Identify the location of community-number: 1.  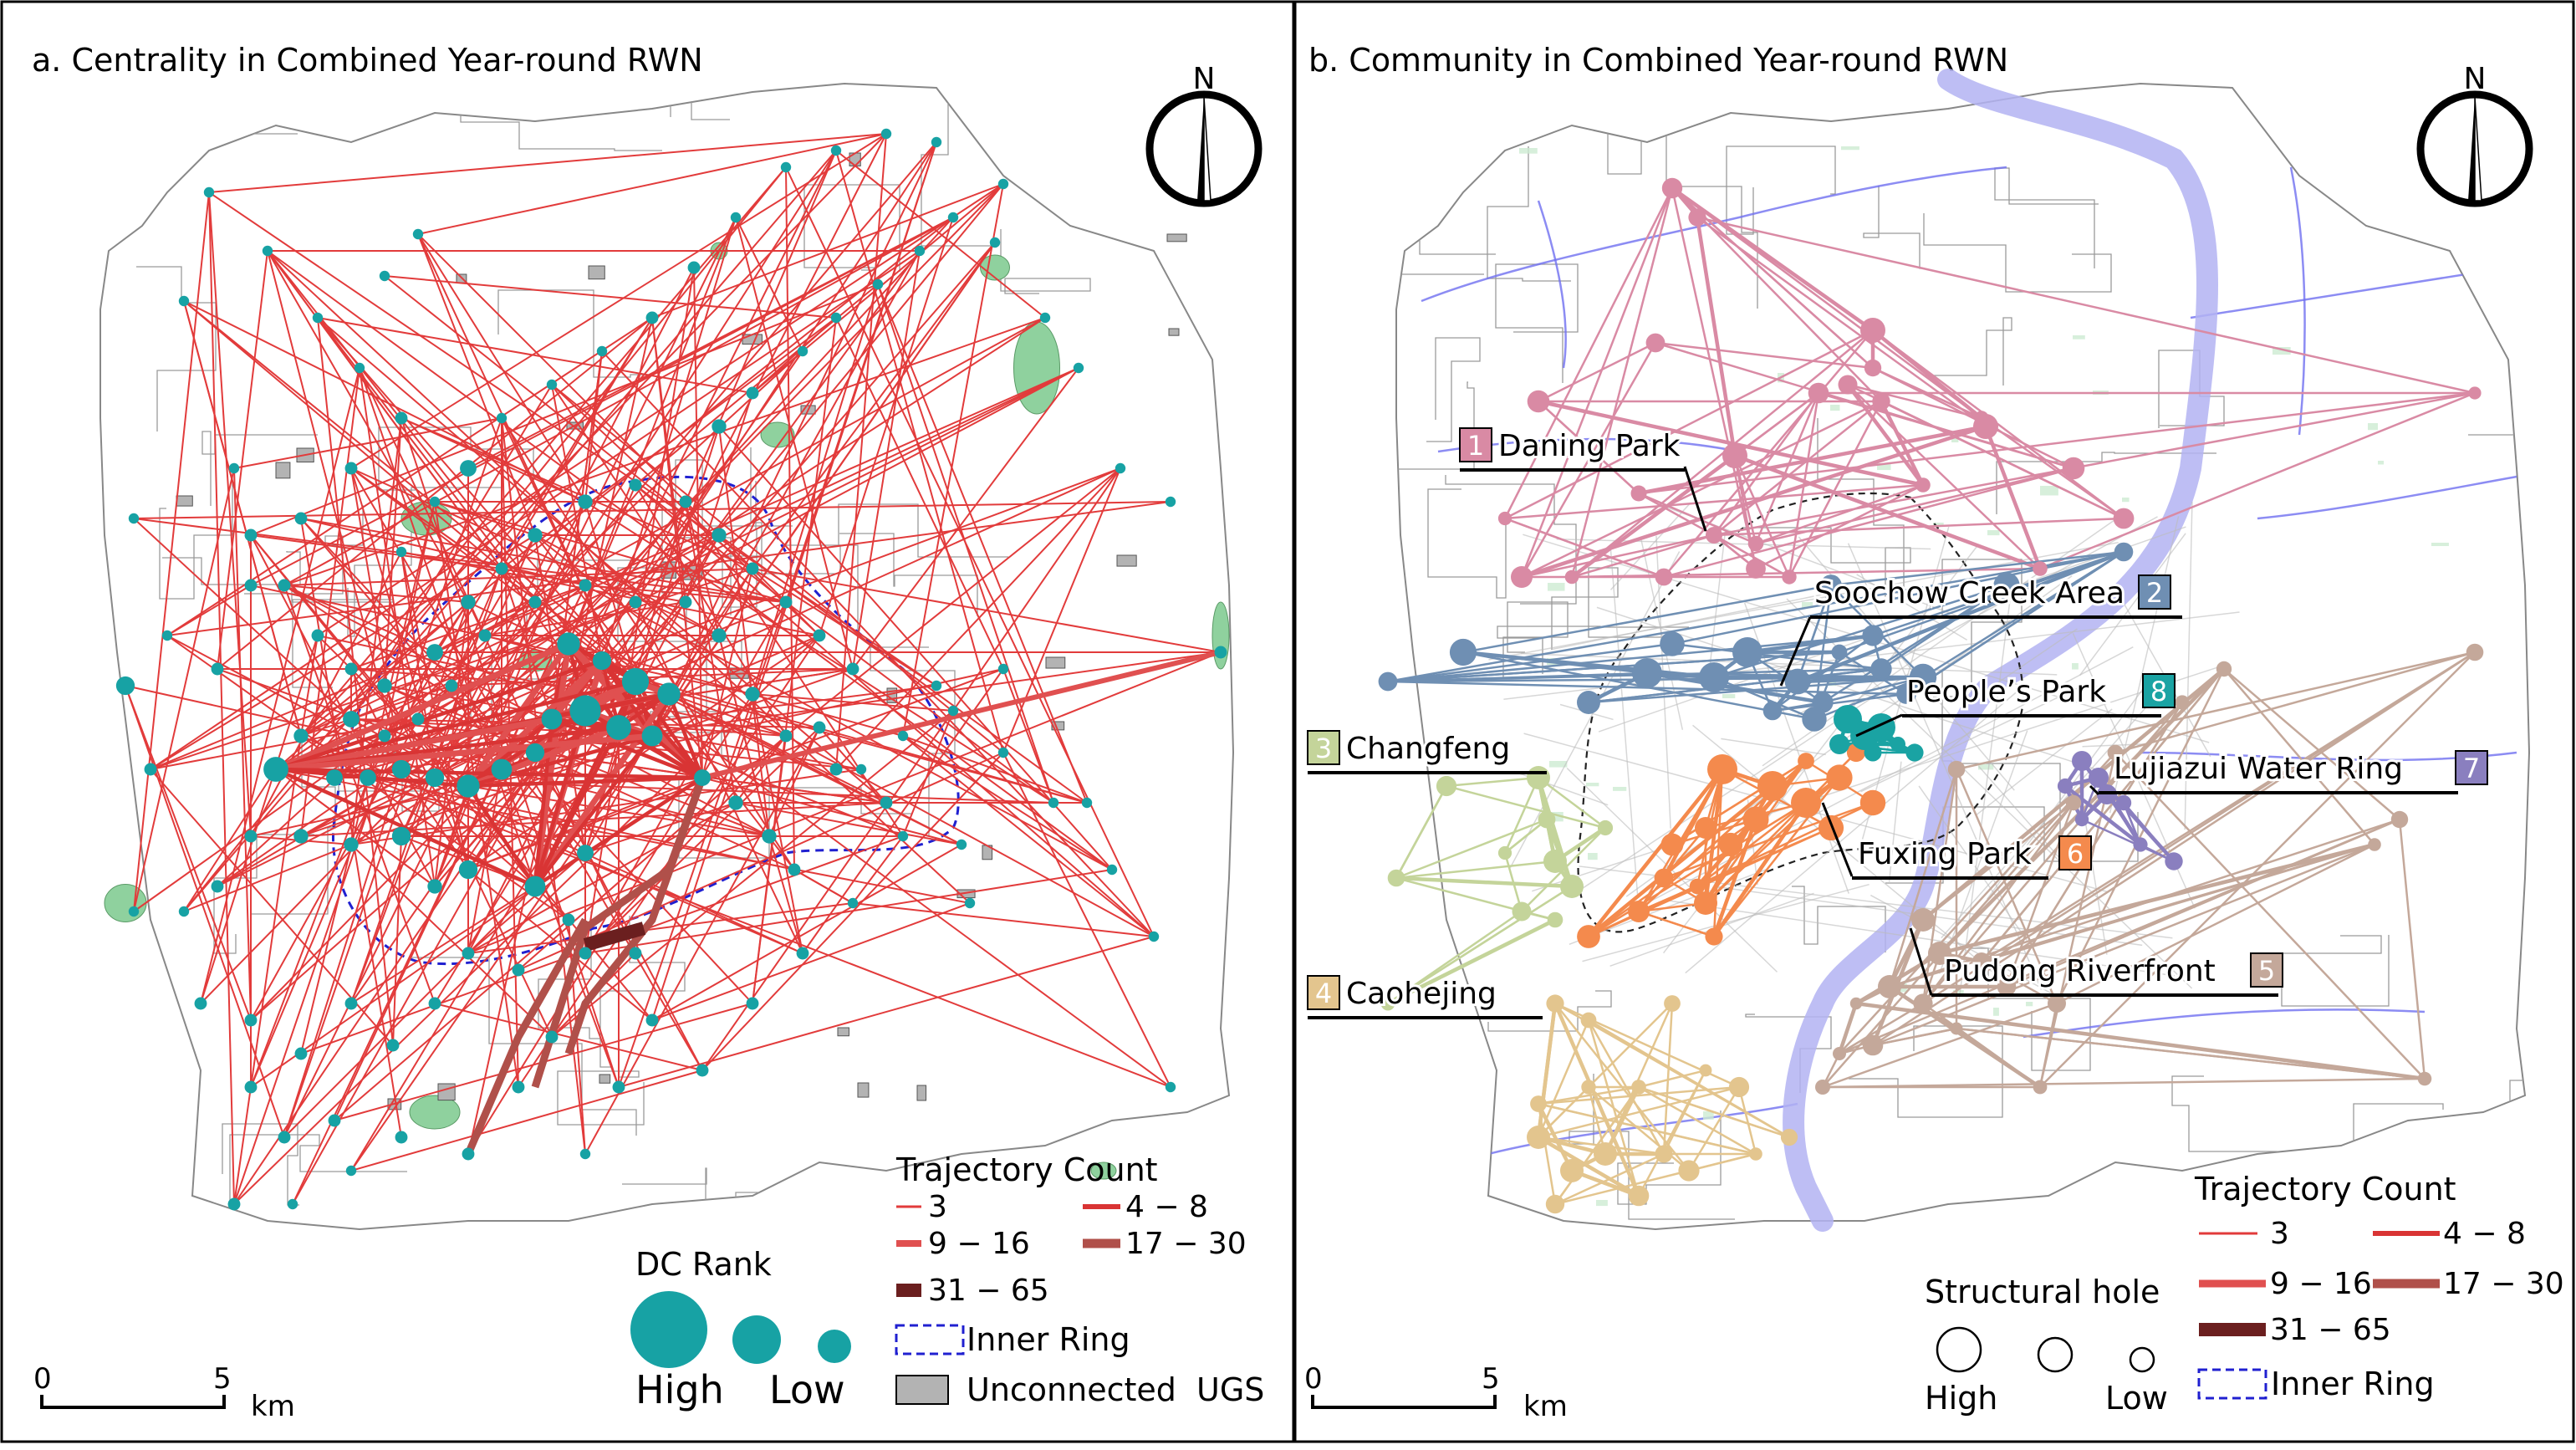
(1475, 446).